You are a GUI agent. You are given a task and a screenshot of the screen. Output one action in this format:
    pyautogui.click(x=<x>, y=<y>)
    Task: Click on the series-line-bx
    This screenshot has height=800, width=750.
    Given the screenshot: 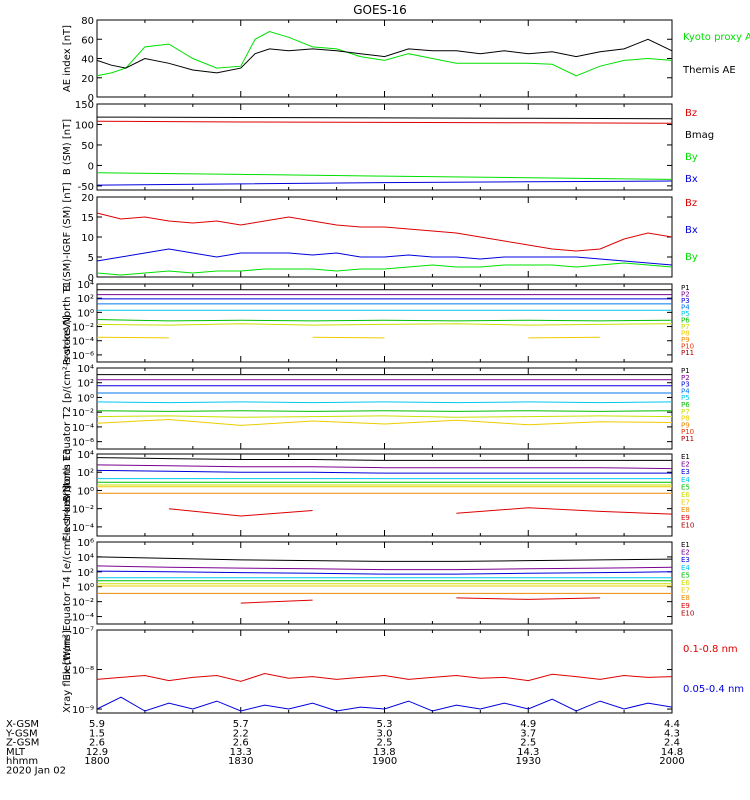 What is the action you would take?
    pyautogui.click(x=384, y=257)
    